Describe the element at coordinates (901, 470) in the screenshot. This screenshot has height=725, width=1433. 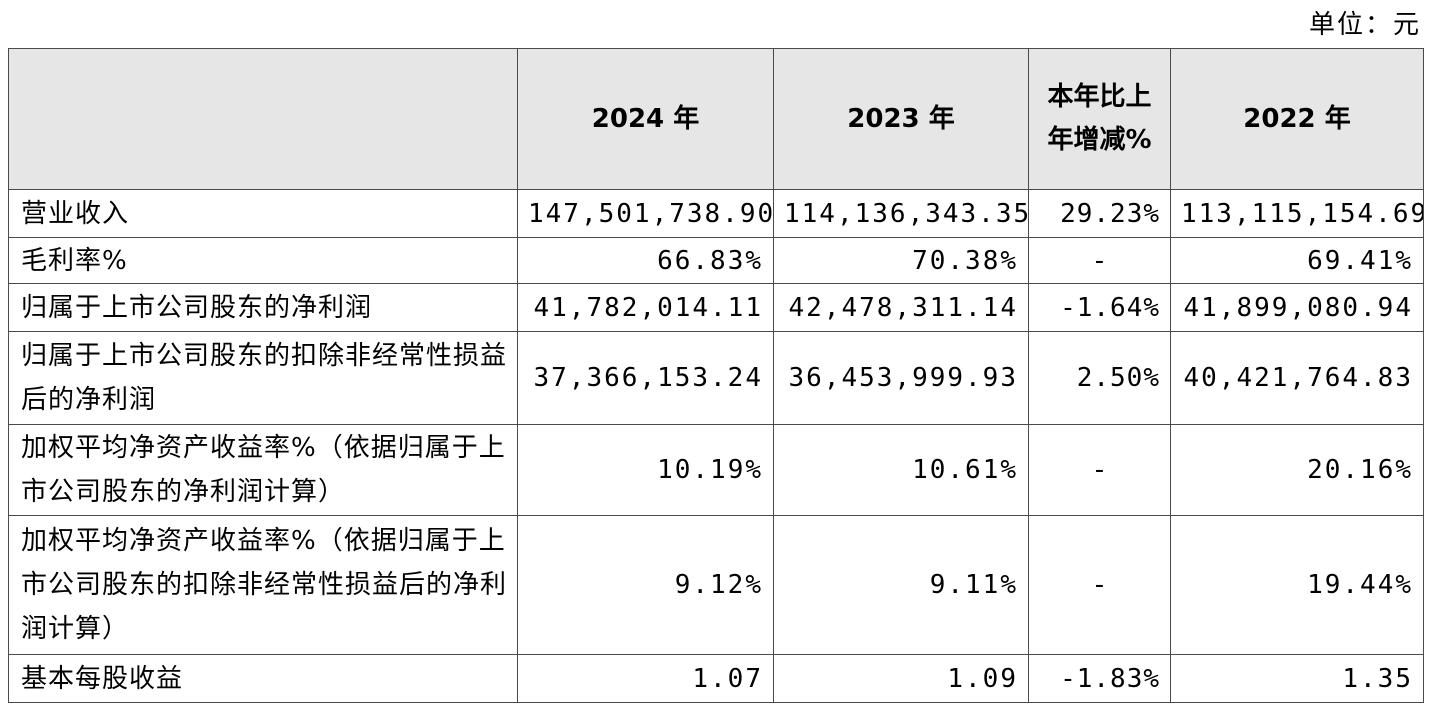
I see `value-2023: 10.61%` at that location.